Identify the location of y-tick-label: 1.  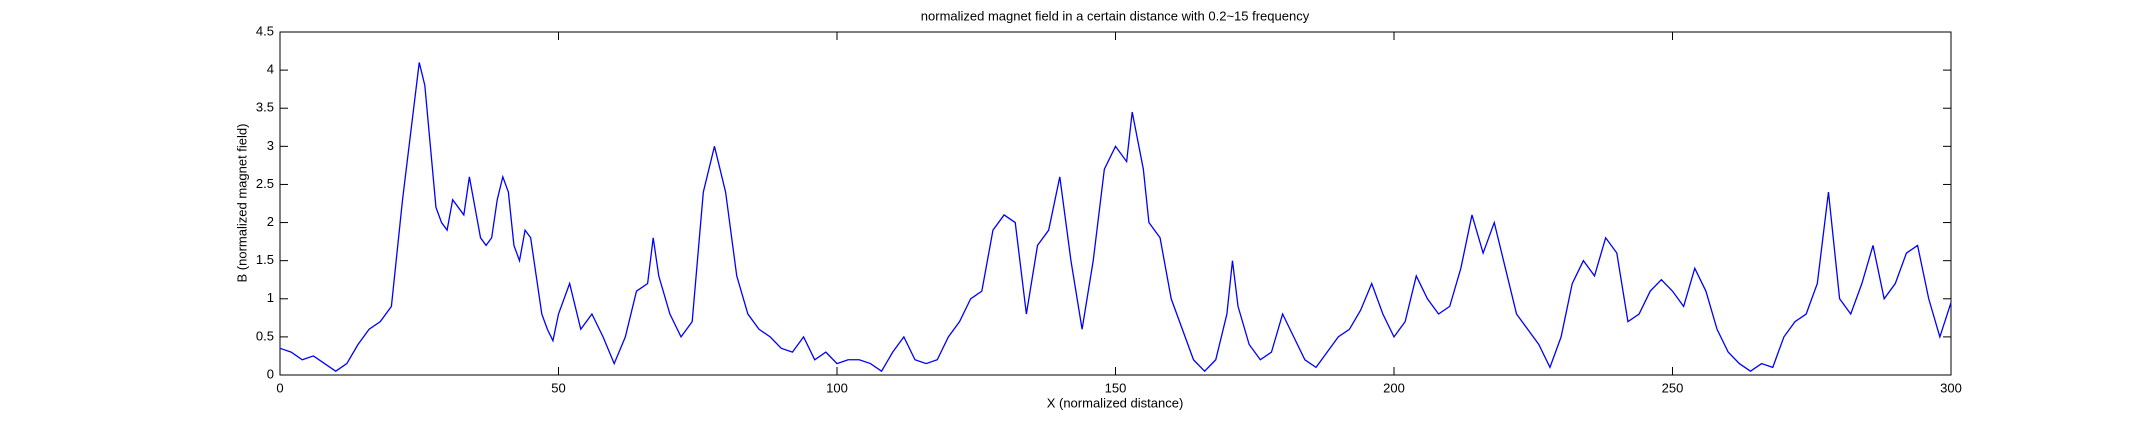
(270, 297).